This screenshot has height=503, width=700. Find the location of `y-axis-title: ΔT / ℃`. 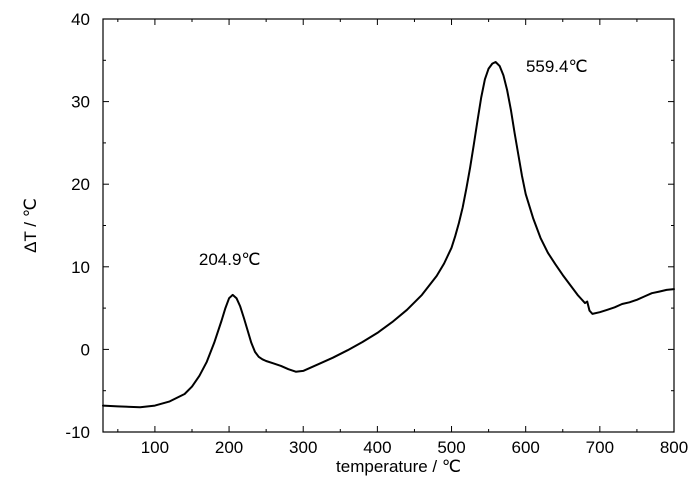

y-axis-title: ΔT / ℃ is located at coordinates (30, 225).